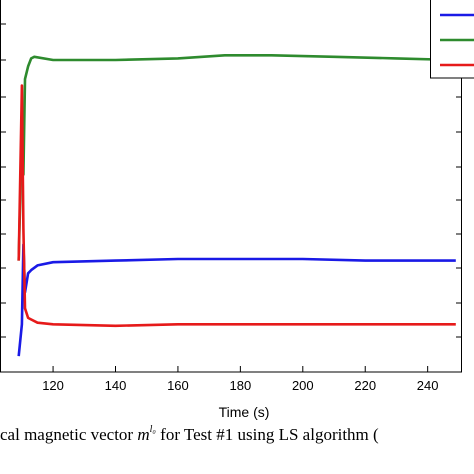  Describe the element at coordinates (244, 412) in the screenshot. I see `x-axis-label: Time (s)` at that location.